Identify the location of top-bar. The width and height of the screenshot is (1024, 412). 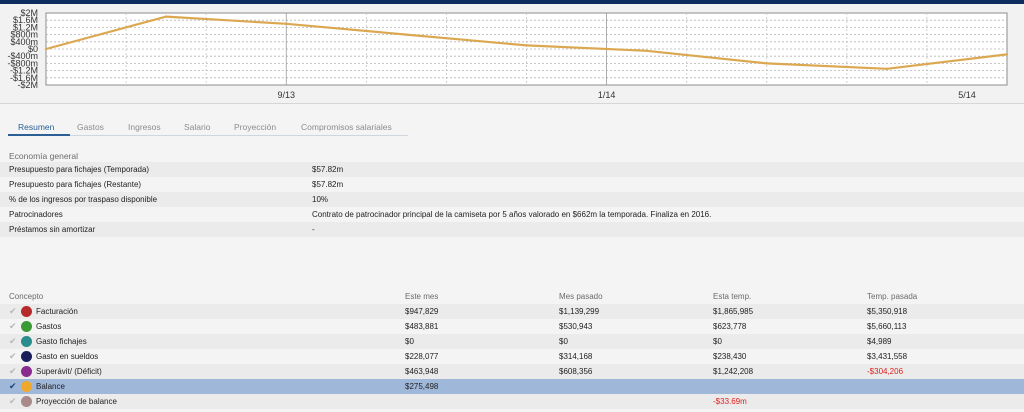
(512, 2).